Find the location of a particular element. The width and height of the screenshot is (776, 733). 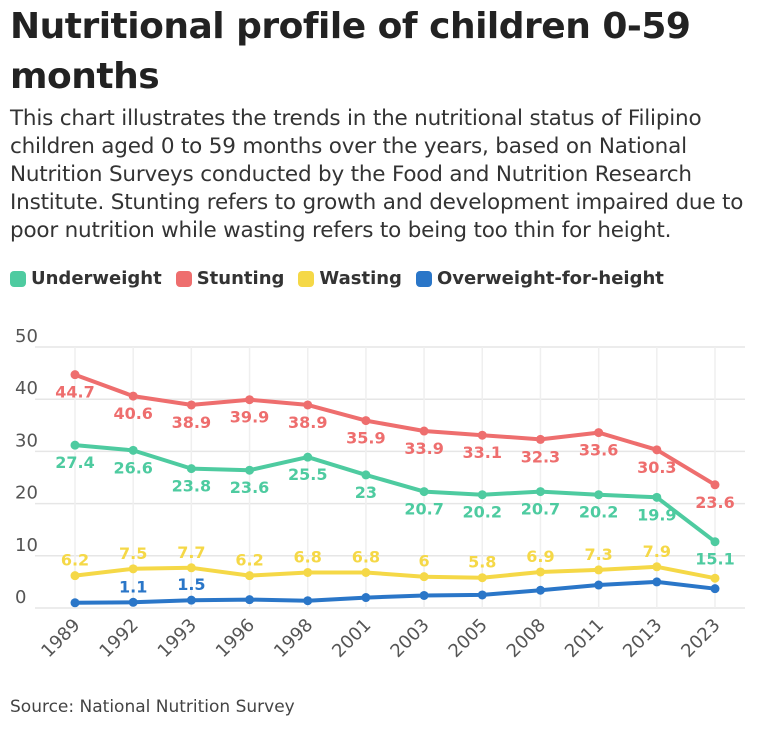

x-tick-label: 1992 is located at coordinates (118, 638).